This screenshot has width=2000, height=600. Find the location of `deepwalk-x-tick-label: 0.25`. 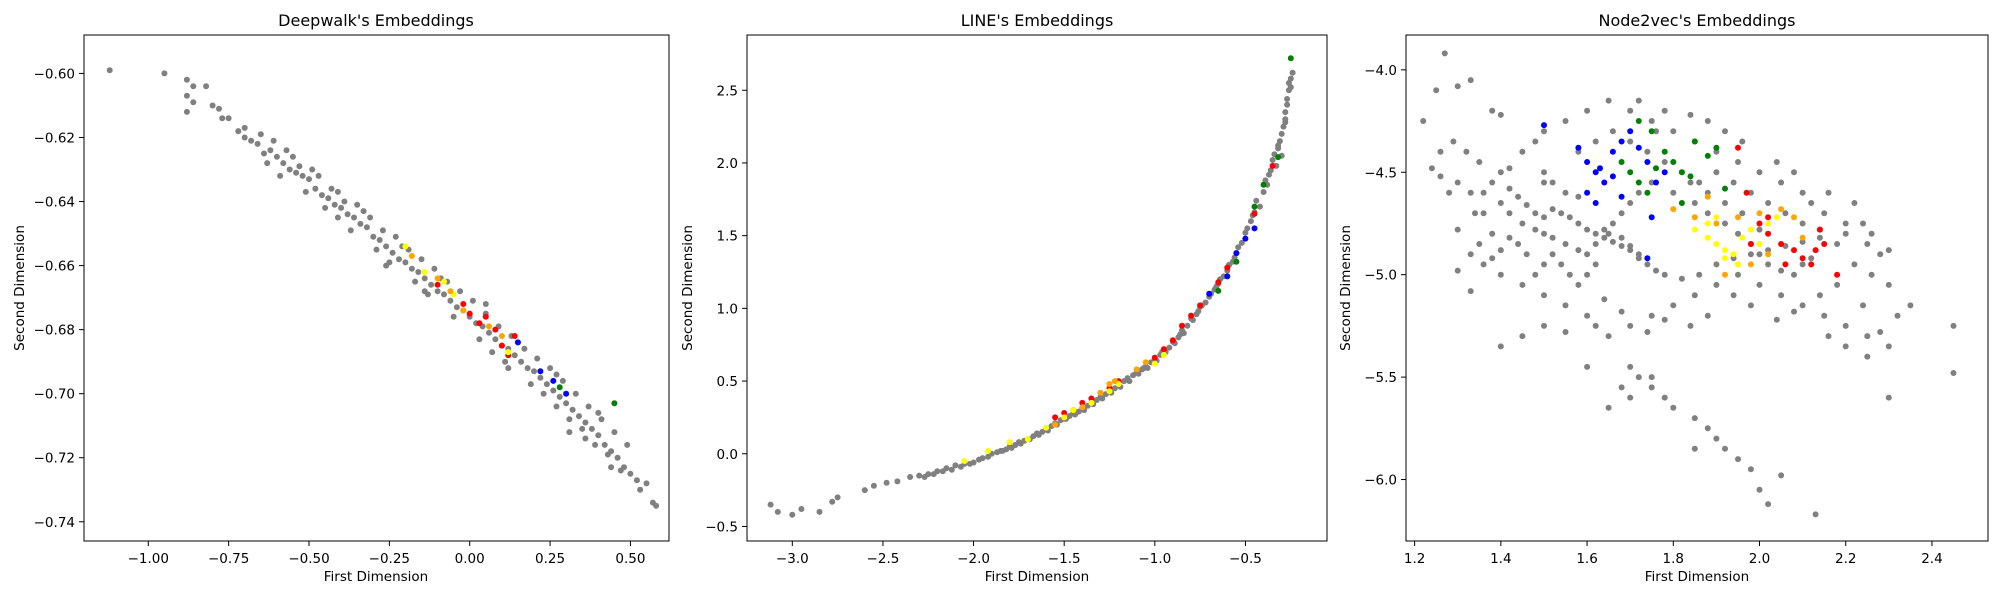

deepwalk-x-tick-label: 0.25 is located at coordinates (550, 559).